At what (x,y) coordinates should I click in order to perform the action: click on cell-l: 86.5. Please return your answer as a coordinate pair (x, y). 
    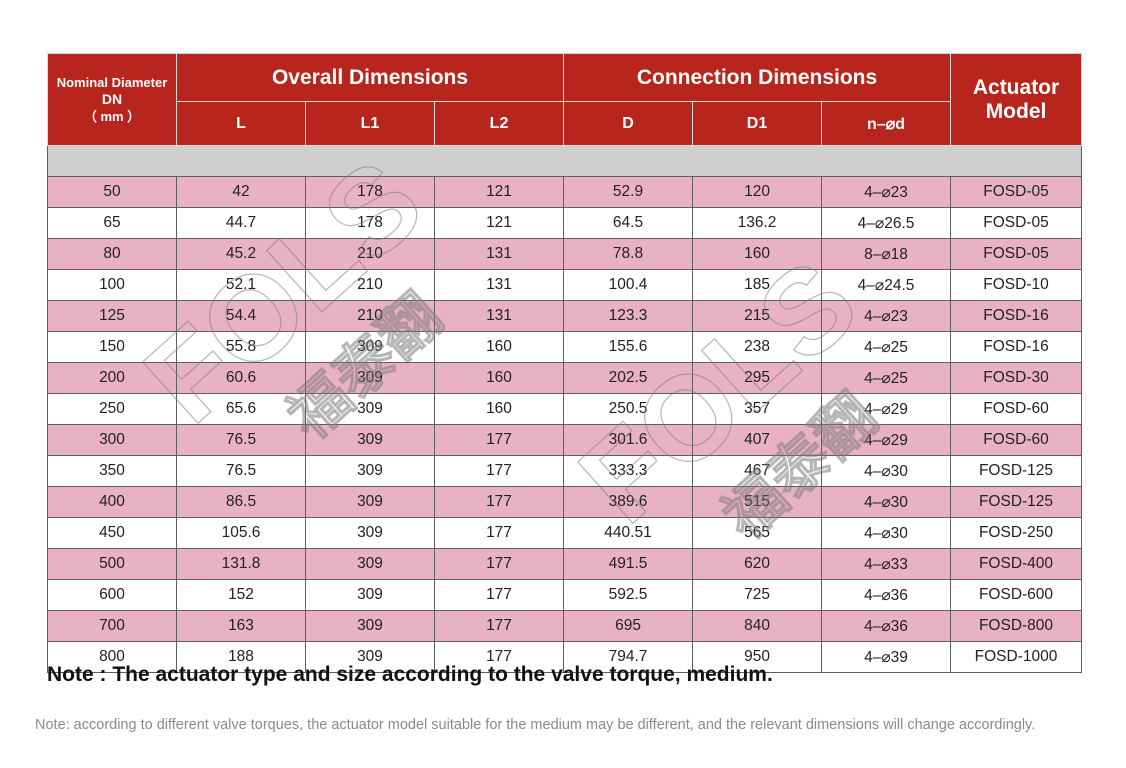
    Looking at the image, I should click on (241, 502).